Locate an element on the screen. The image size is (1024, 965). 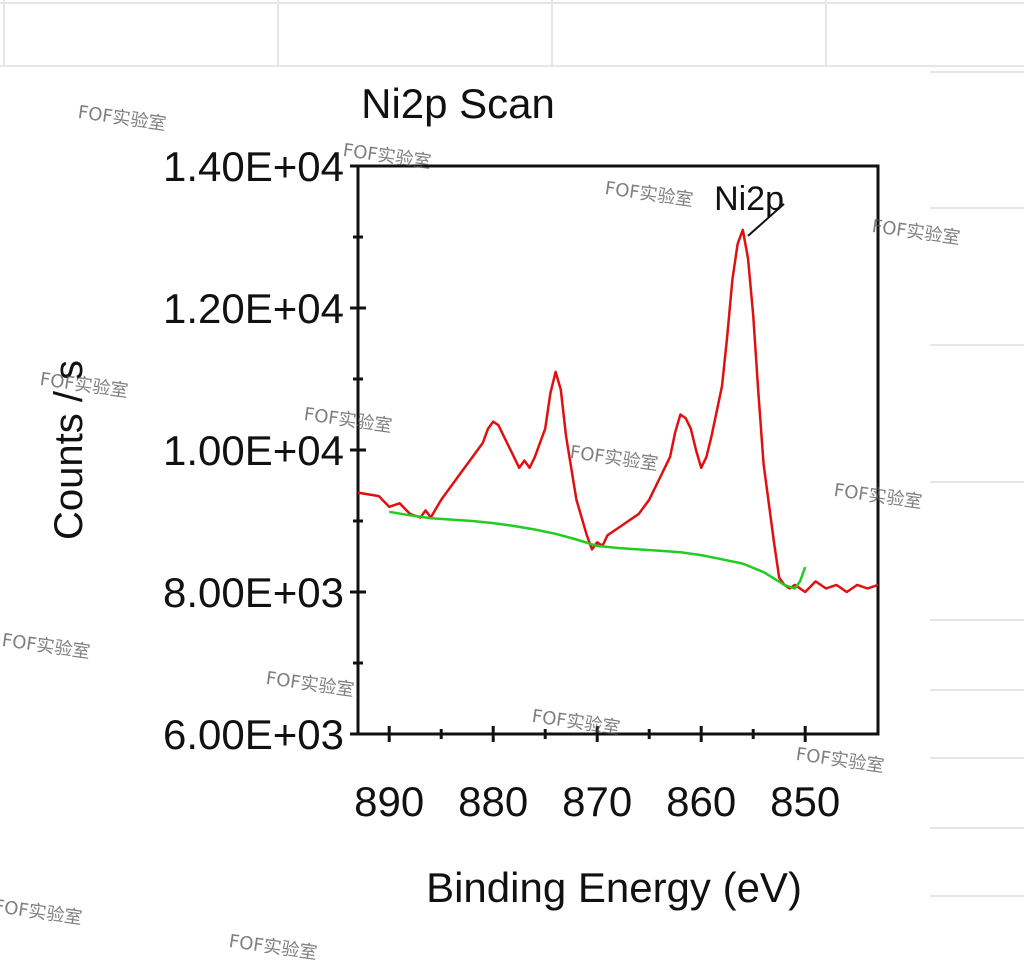
y-tick-label: 1.20E+04 is located at coordinates (253, 308).